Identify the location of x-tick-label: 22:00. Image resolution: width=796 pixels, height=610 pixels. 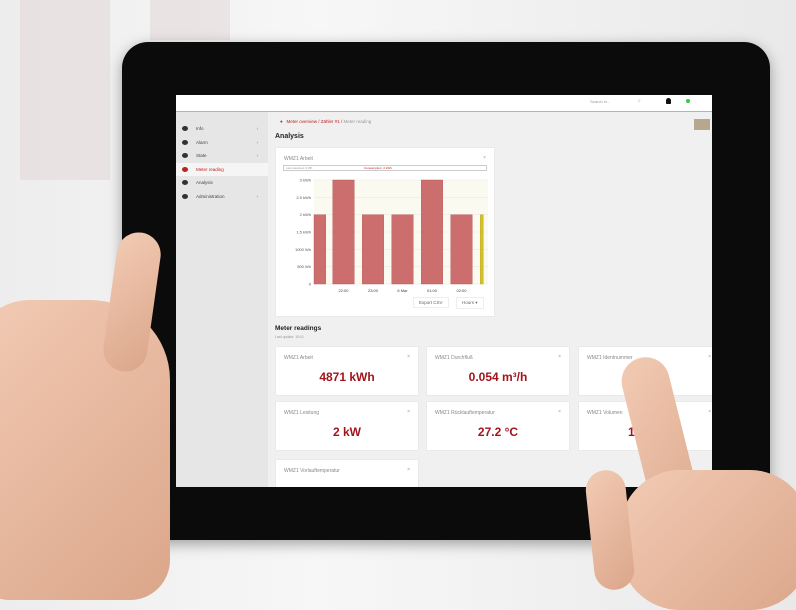
(343, 290).